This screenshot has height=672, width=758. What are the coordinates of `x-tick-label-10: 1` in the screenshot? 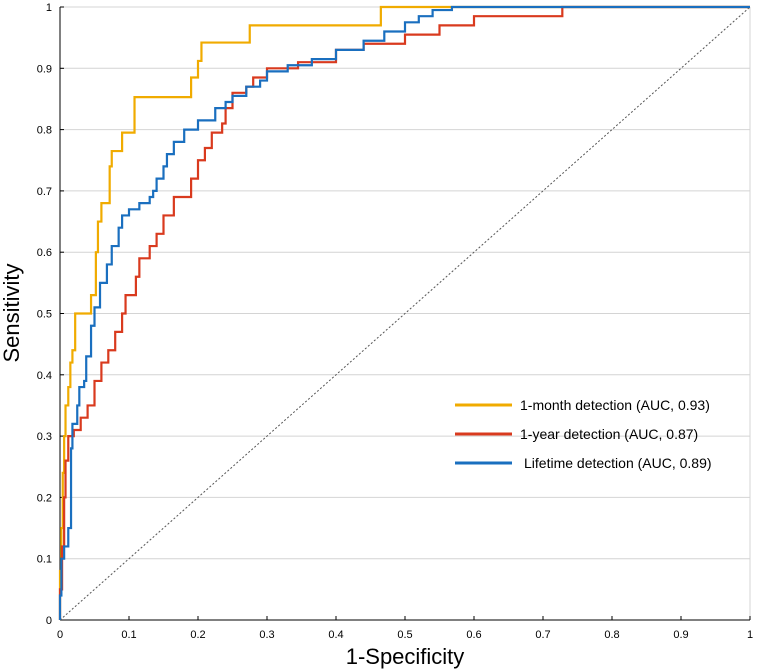 It's located at (750, 635).